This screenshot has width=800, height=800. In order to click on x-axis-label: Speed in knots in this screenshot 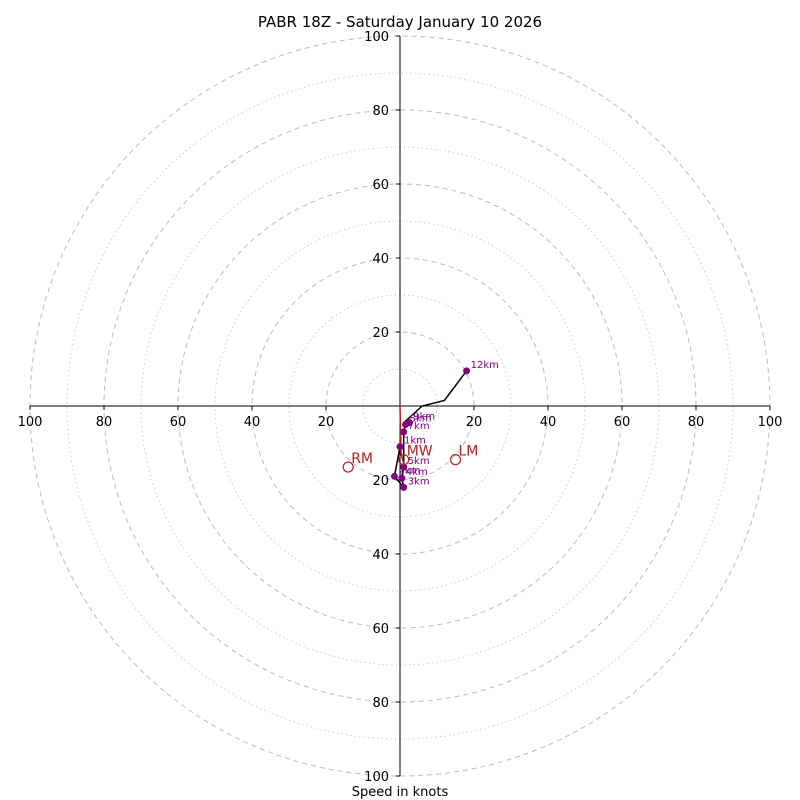, I will do `click(400, 792)`.